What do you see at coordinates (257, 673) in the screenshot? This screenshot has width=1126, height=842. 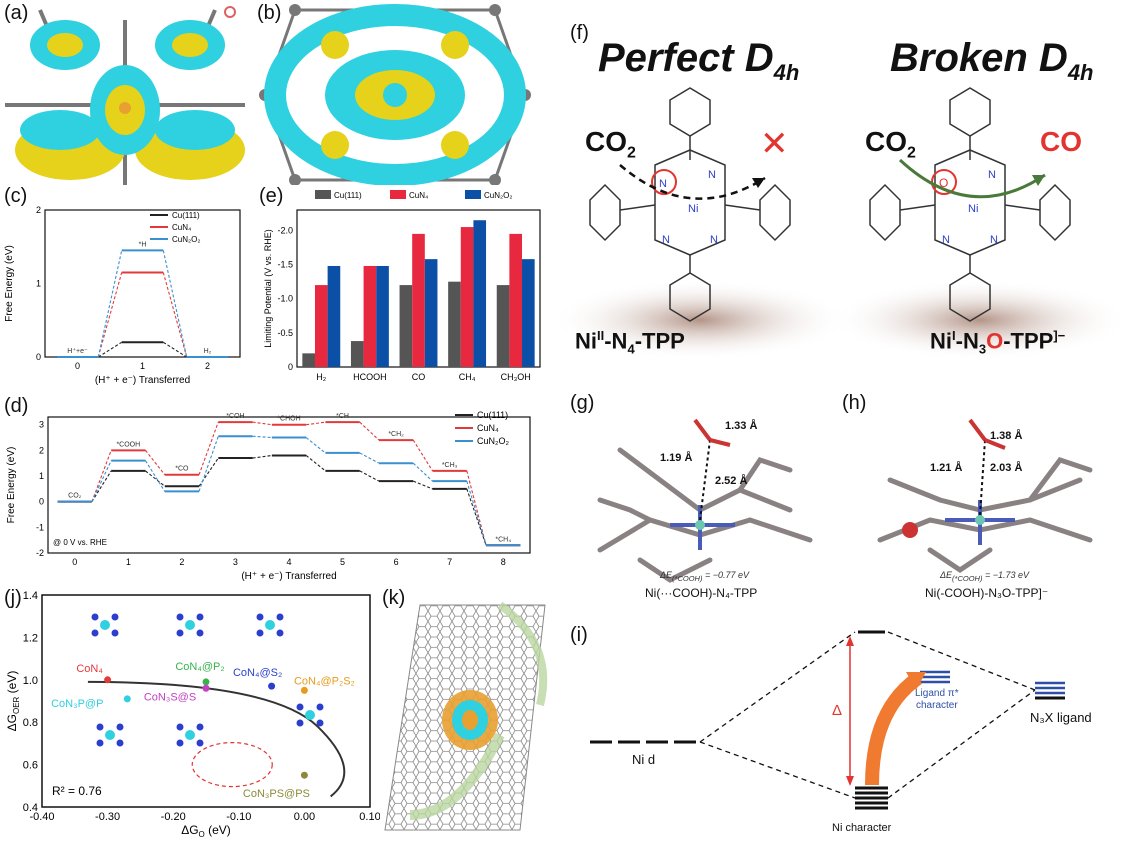 I see `point-label: CoN₄@S₂` at bounding box center [257, 673].